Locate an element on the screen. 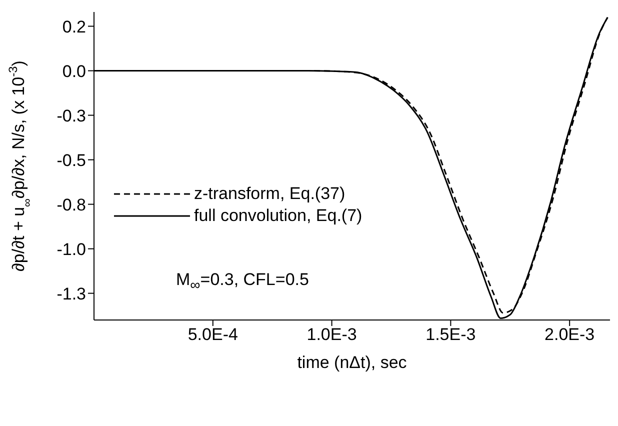 The height and width of the screenshot is (426, 618). y-tick-label: -0.3 is located at coordinates (71, 116).